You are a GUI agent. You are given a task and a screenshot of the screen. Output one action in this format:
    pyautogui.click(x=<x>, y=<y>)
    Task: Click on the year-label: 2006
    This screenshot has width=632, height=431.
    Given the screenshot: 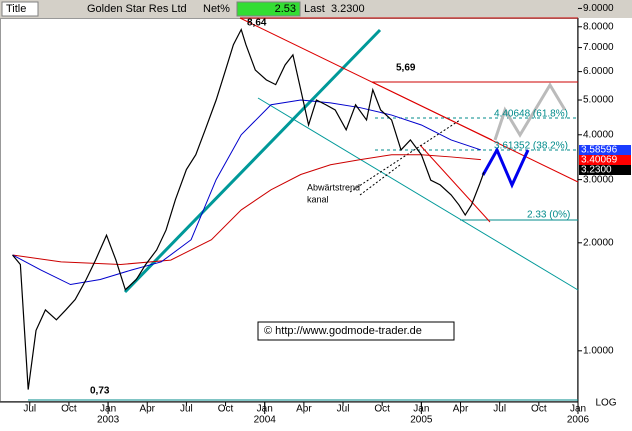 What is the action you would take?
    pyautogui.click(x=578, y=420)
    